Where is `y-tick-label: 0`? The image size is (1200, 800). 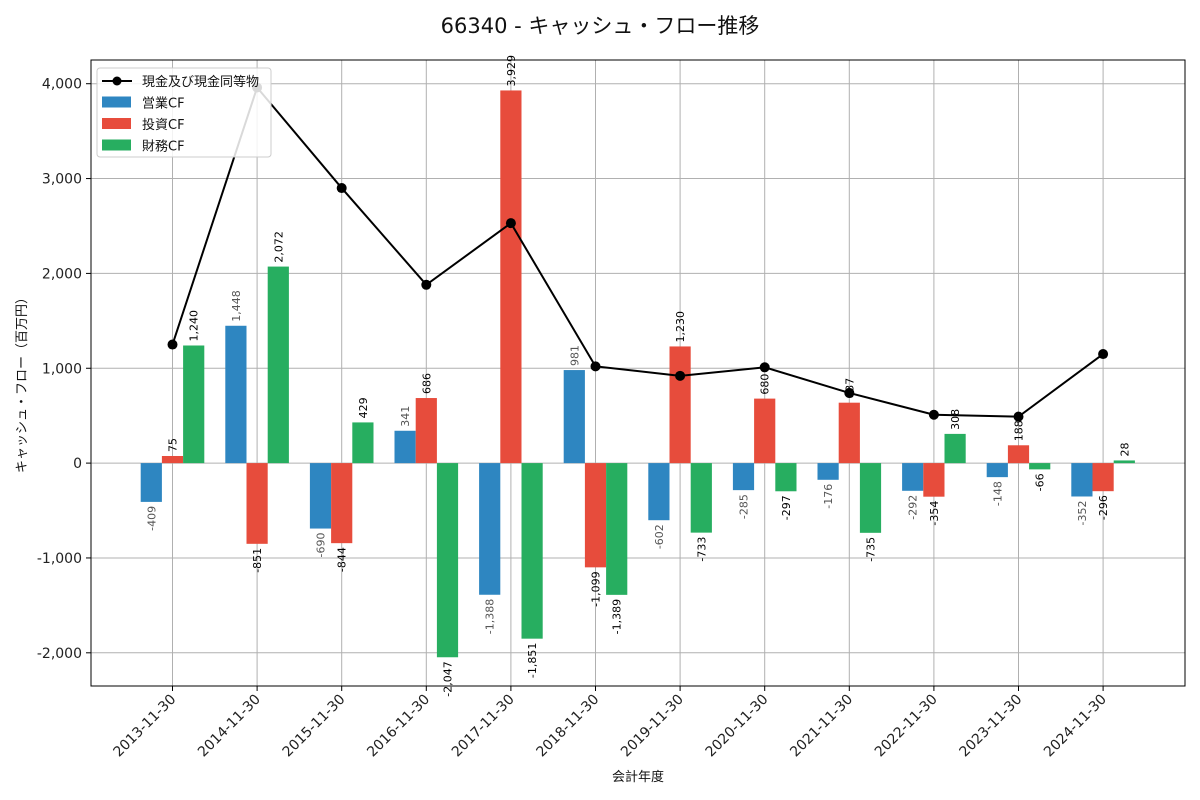 y-tick-label: 0 is located at coordinates (77, 464).